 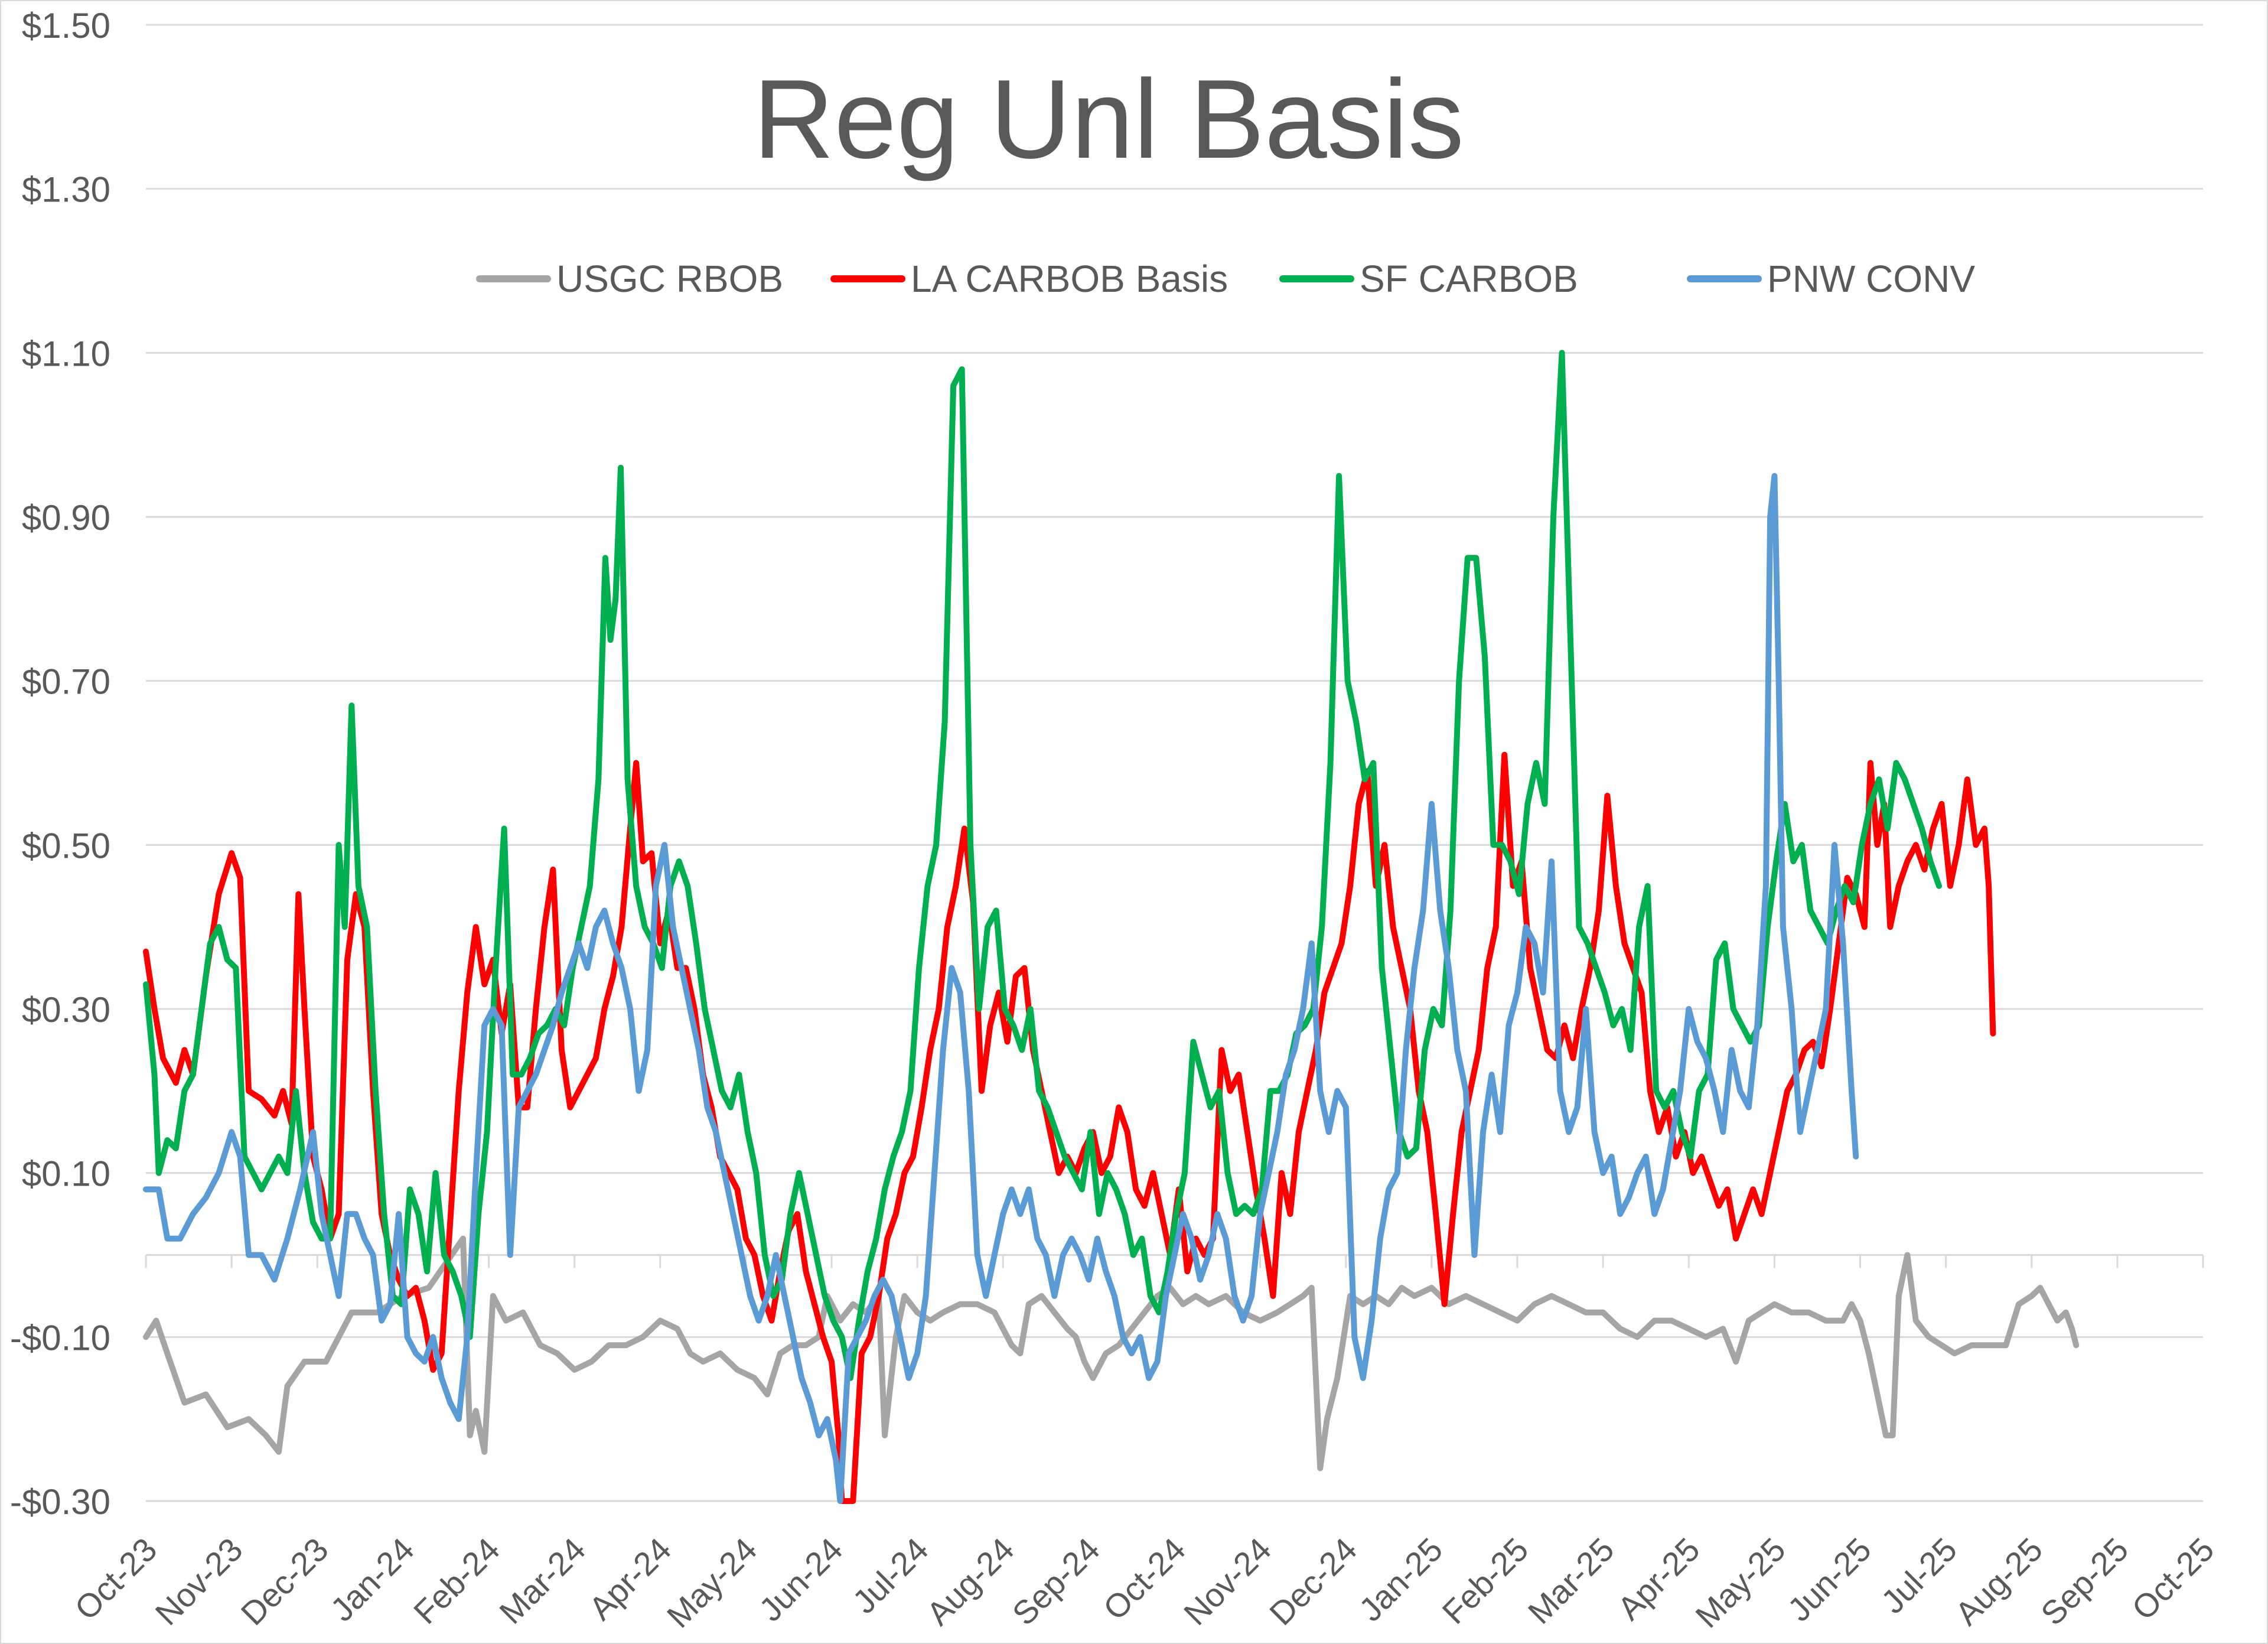 What do you see at coordinates (1069, 279) in the screenshot?
I see `legend-label-la-carbob-basis: LA CARBOB Basis` at bounding box center [1069, 279].